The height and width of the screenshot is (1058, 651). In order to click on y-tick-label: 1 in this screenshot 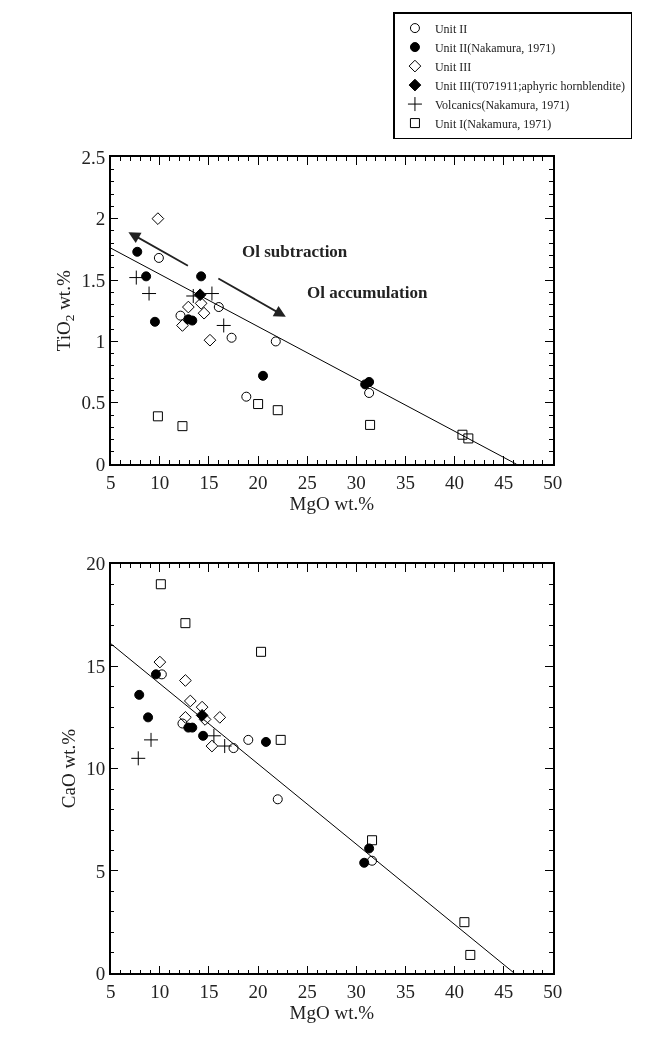, I will do `click(100, 342)`.